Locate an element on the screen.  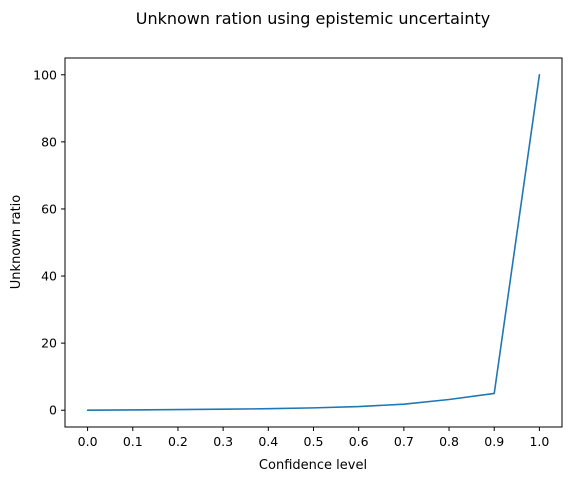
y-tick-label: 40 is located at coordinates (49, 276).